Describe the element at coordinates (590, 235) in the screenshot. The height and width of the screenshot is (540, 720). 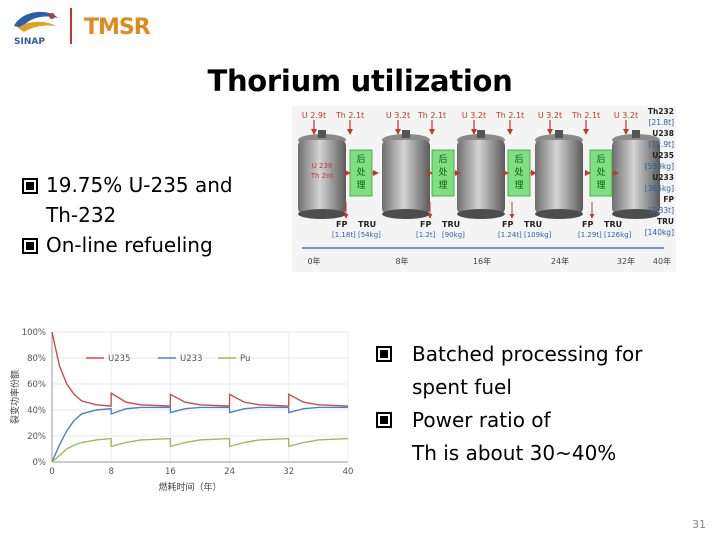
I see `fp-value: [1.29t]` at that location.